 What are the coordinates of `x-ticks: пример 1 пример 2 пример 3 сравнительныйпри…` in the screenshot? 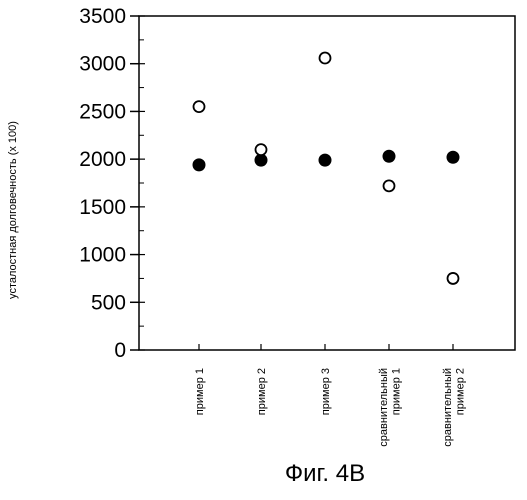 It's located at (330, 395).